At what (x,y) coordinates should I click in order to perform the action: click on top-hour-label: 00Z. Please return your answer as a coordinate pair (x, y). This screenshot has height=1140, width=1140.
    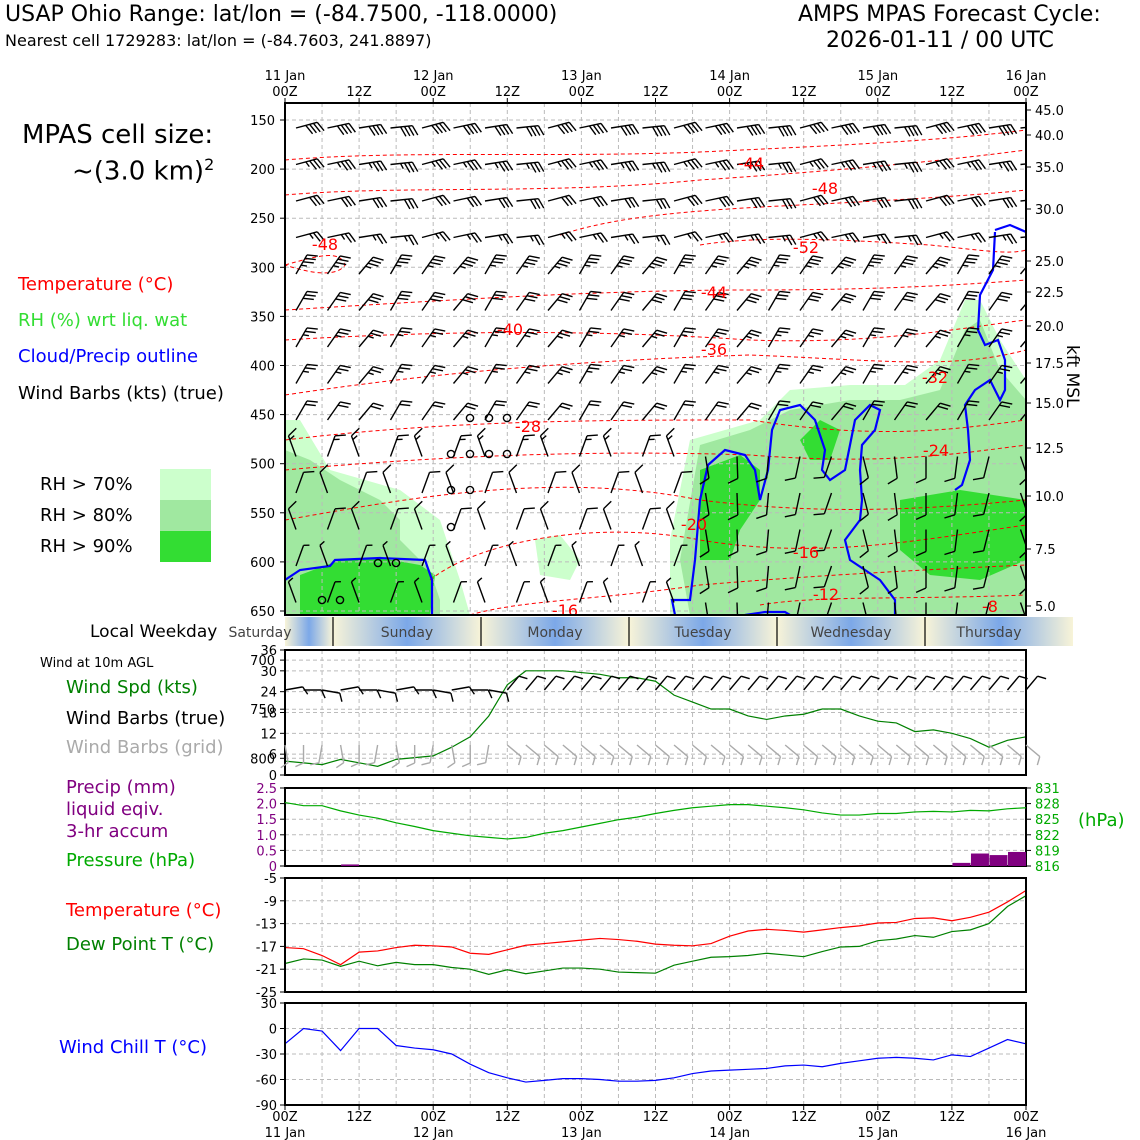
    Looking at the image, I should click on (582, 92).